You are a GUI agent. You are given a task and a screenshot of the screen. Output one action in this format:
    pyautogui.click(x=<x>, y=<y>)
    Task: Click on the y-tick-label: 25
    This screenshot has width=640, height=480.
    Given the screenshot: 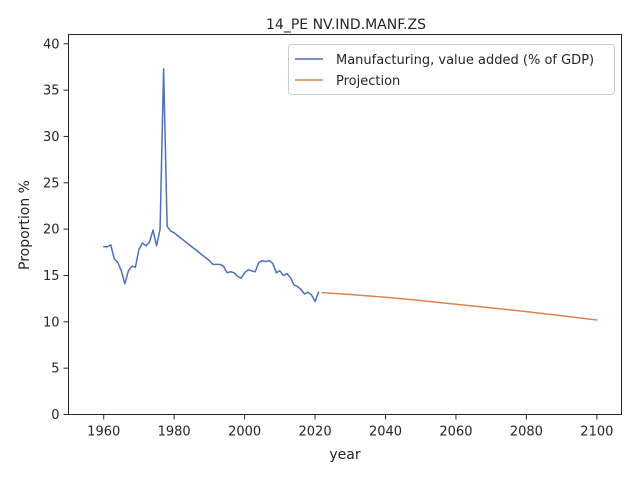 What is the action you would take?
    pyautogui.click(x=51, y=183)
    